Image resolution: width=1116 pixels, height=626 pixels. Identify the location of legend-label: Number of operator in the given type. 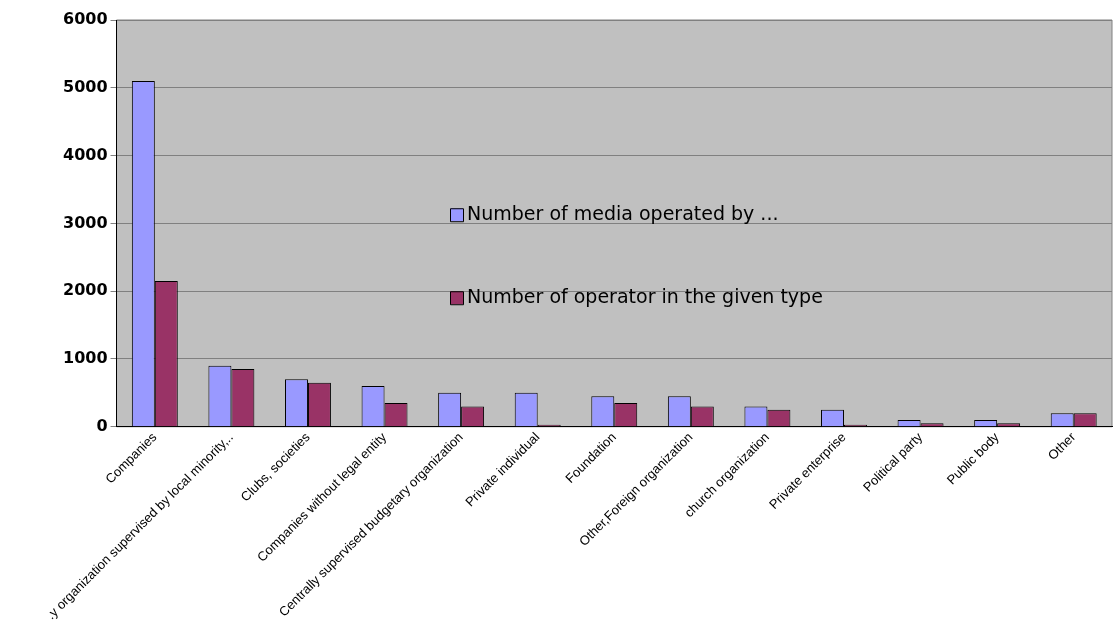
(645, 296).